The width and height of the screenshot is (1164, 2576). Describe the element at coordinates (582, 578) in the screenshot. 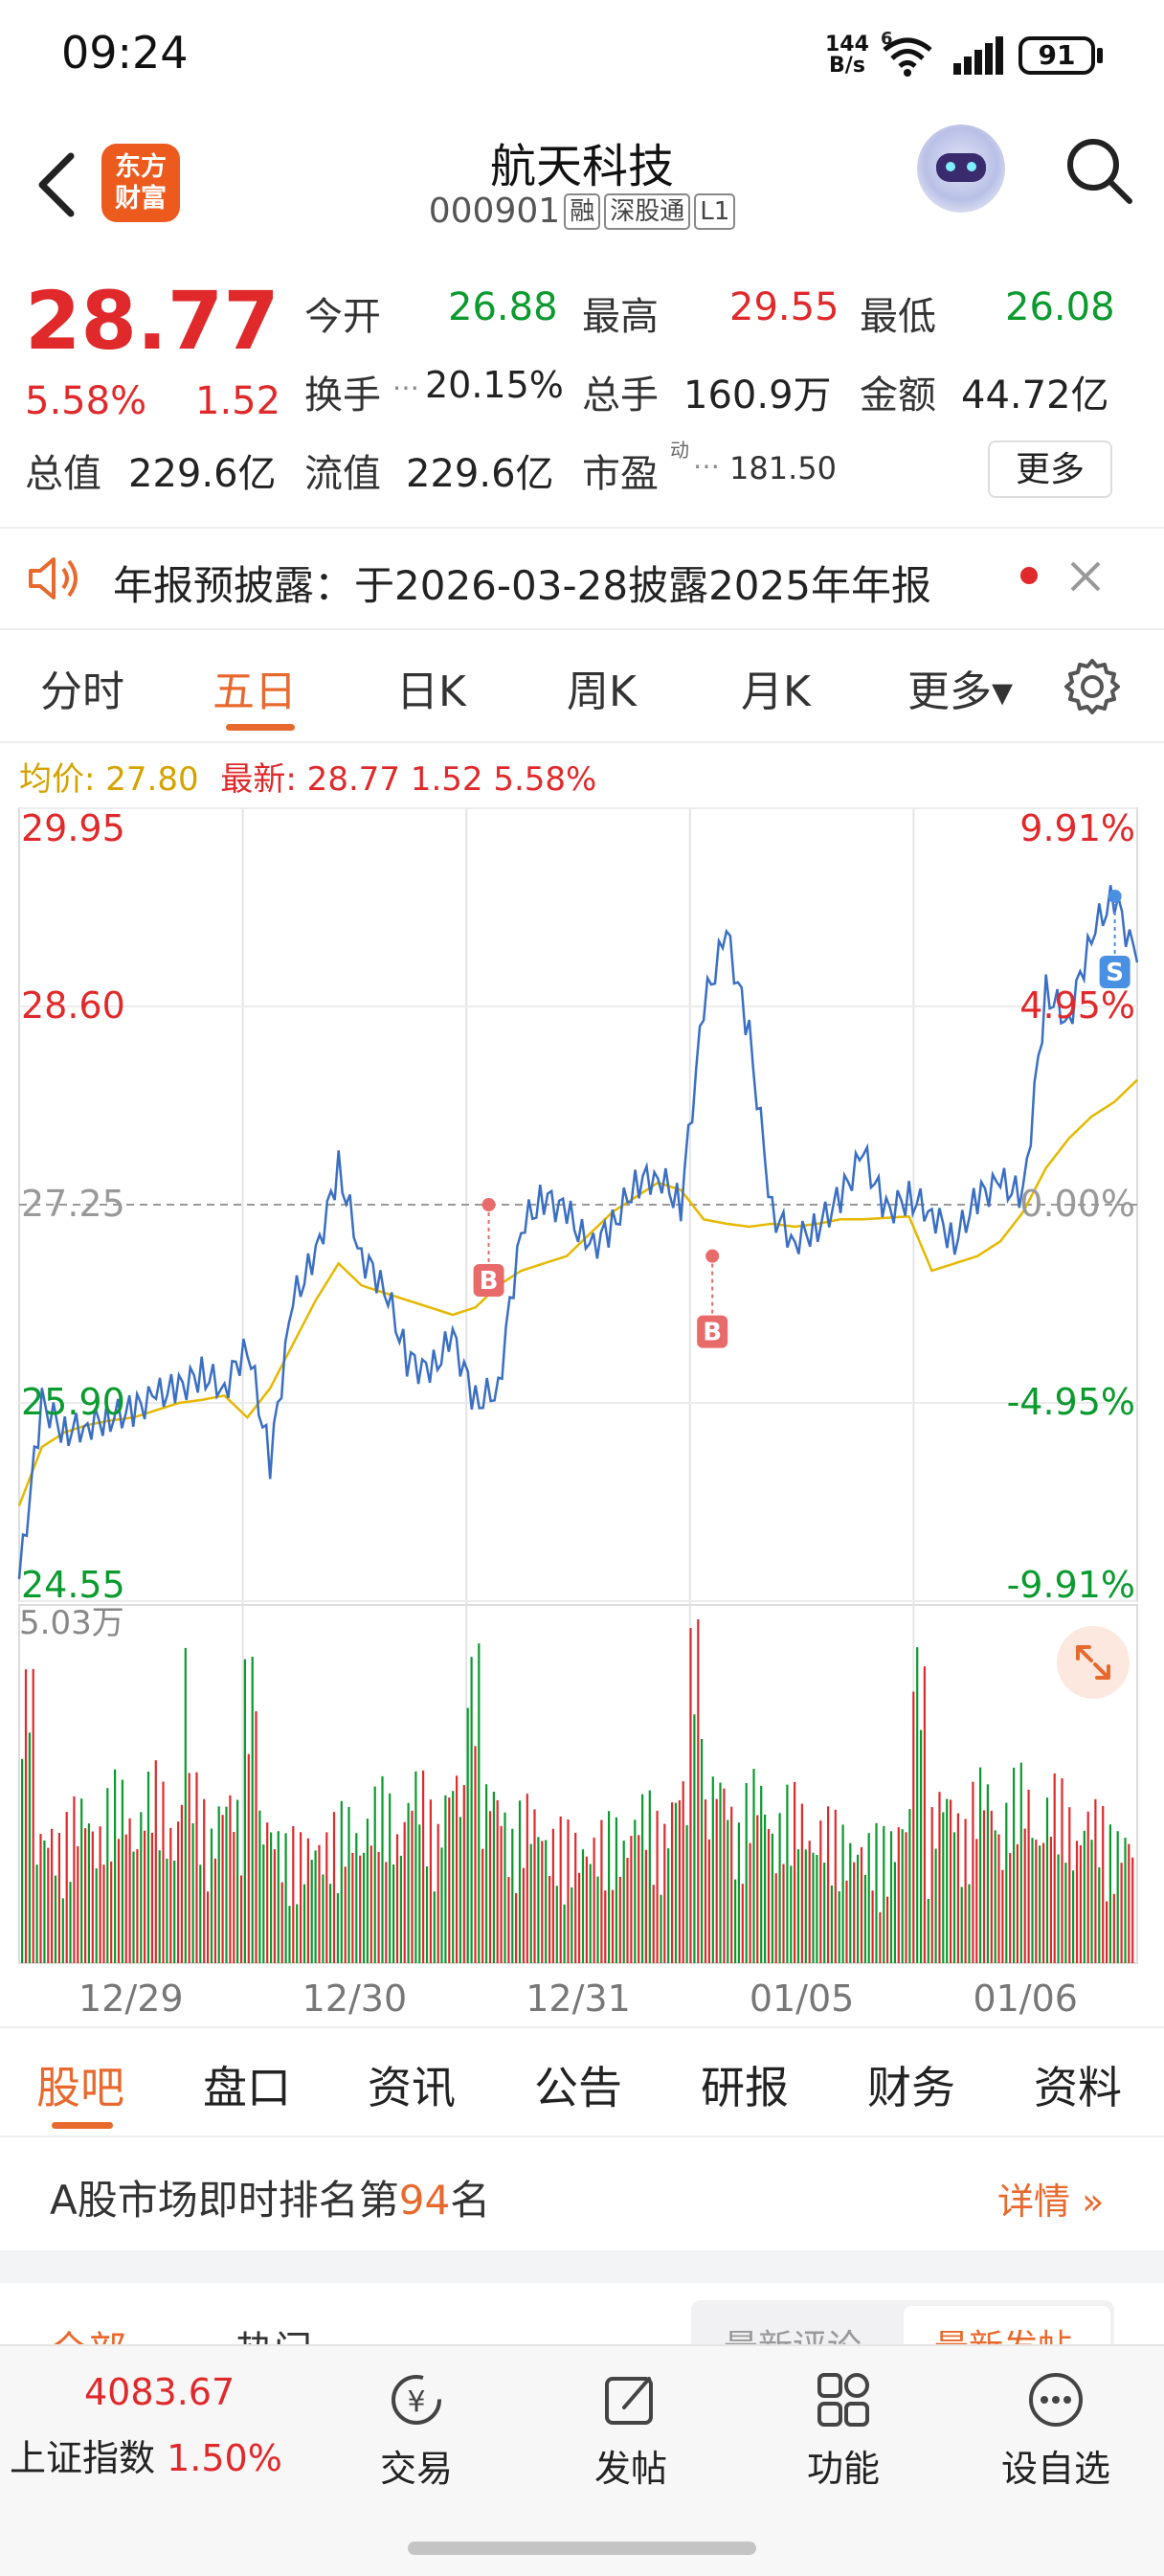

I see `notice-bar: 年报预披露：于2026-03-28披露2025年年报` at that location.